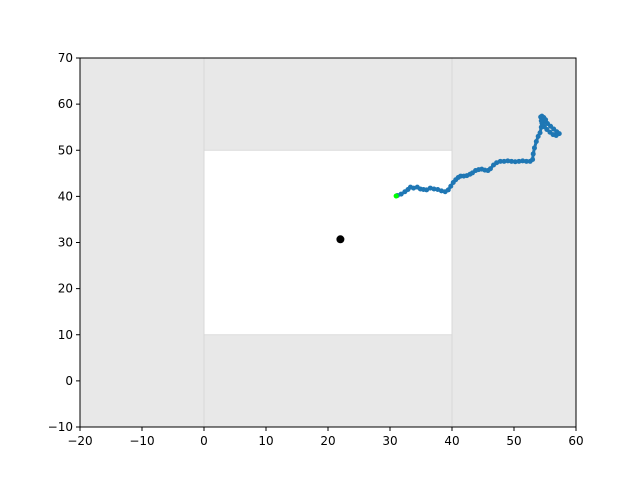  I want to click on y-tick-label: 40, so click(65, 196).